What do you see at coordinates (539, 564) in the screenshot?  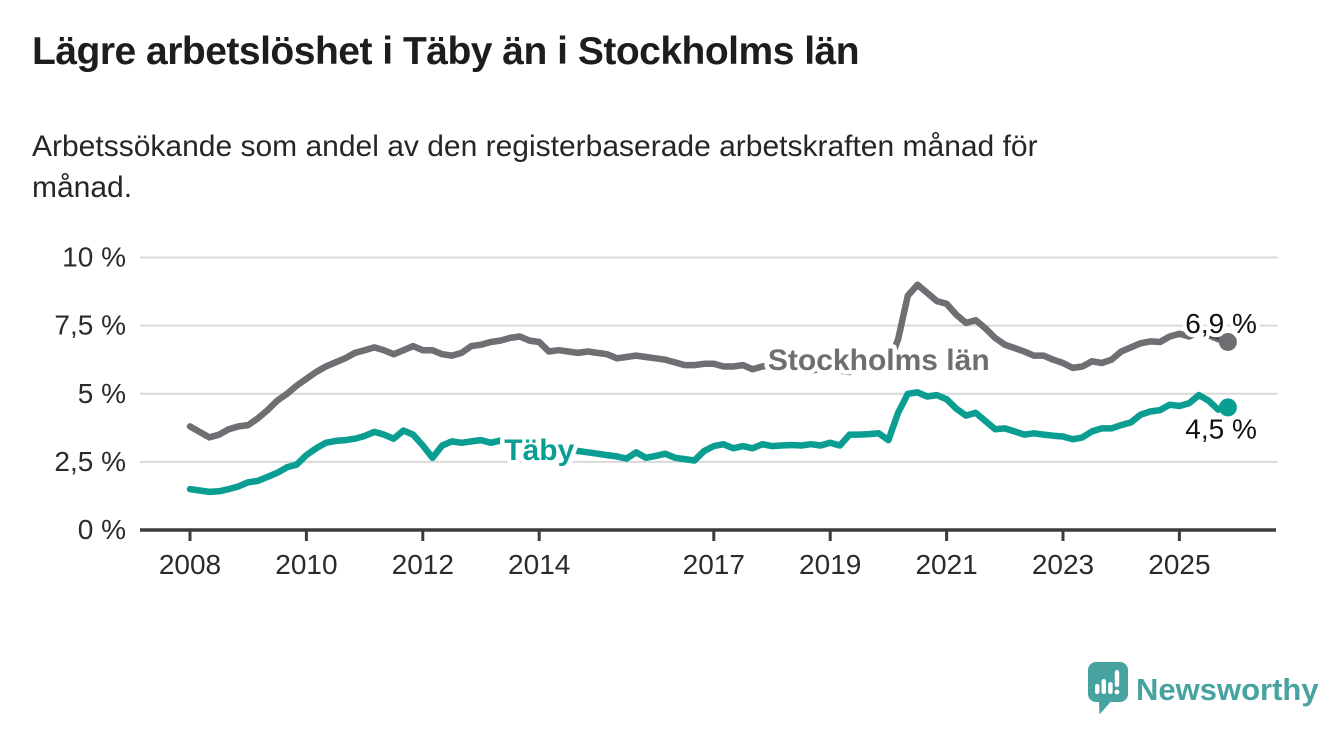 I see `x-tick-label: 2014` at bounding box center [539, 564].